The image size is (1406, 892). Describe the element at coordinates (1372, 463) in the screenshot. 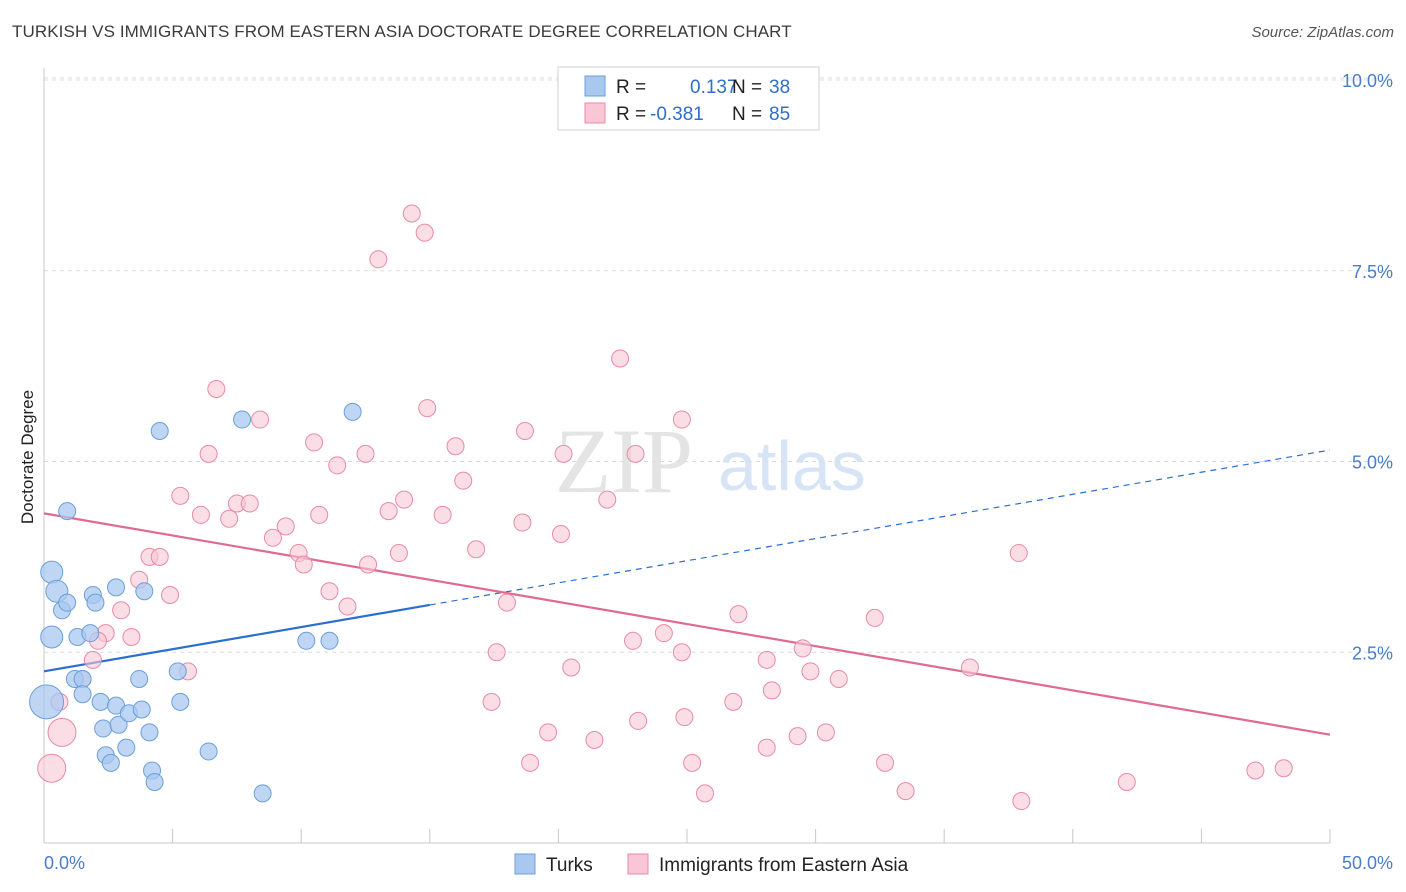

I see `y-tick-label-1: 5.0%` at that location.